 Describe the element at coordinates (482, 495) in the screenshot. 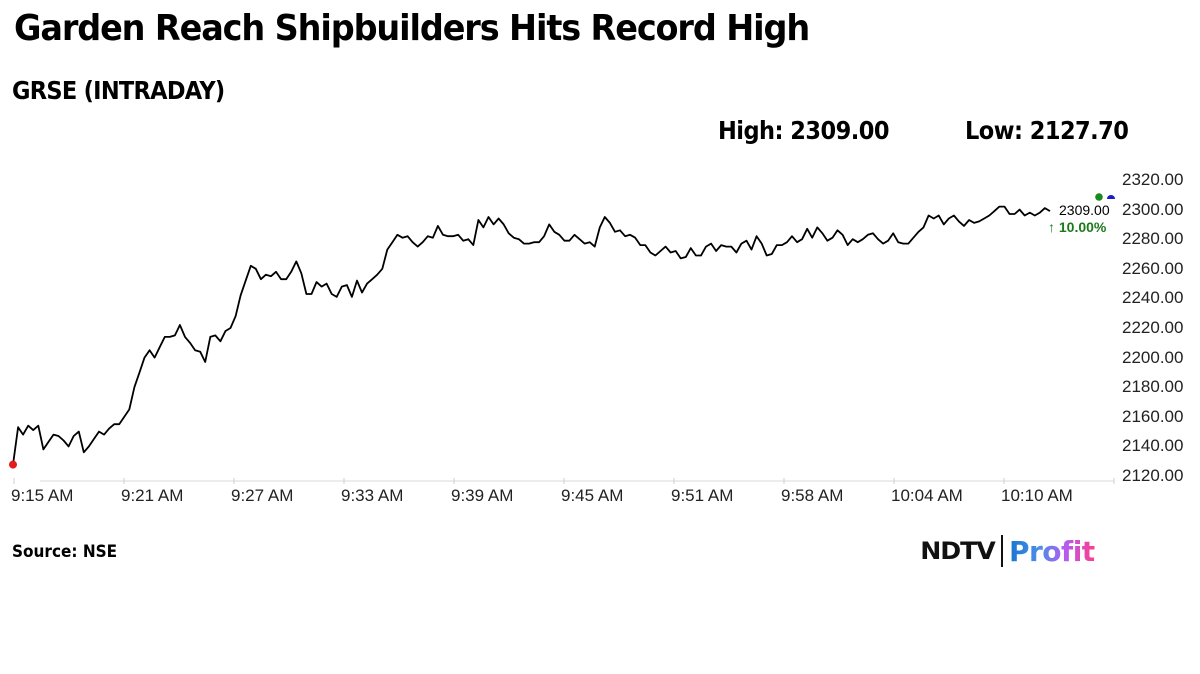

I see `x-tick-label: 9:39 AM` at that location.